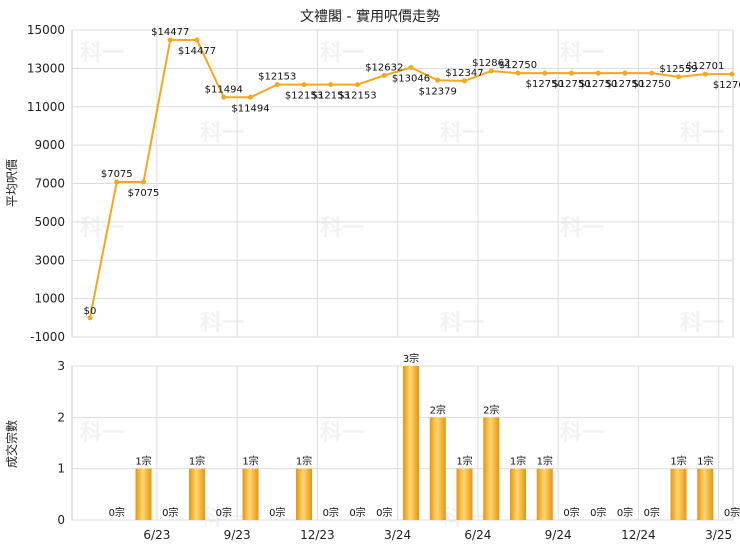  What do you see at coordinates (49, 260) in the screenshot?
I see `y-tick-label: 3000` at bounding box center [49, 260].